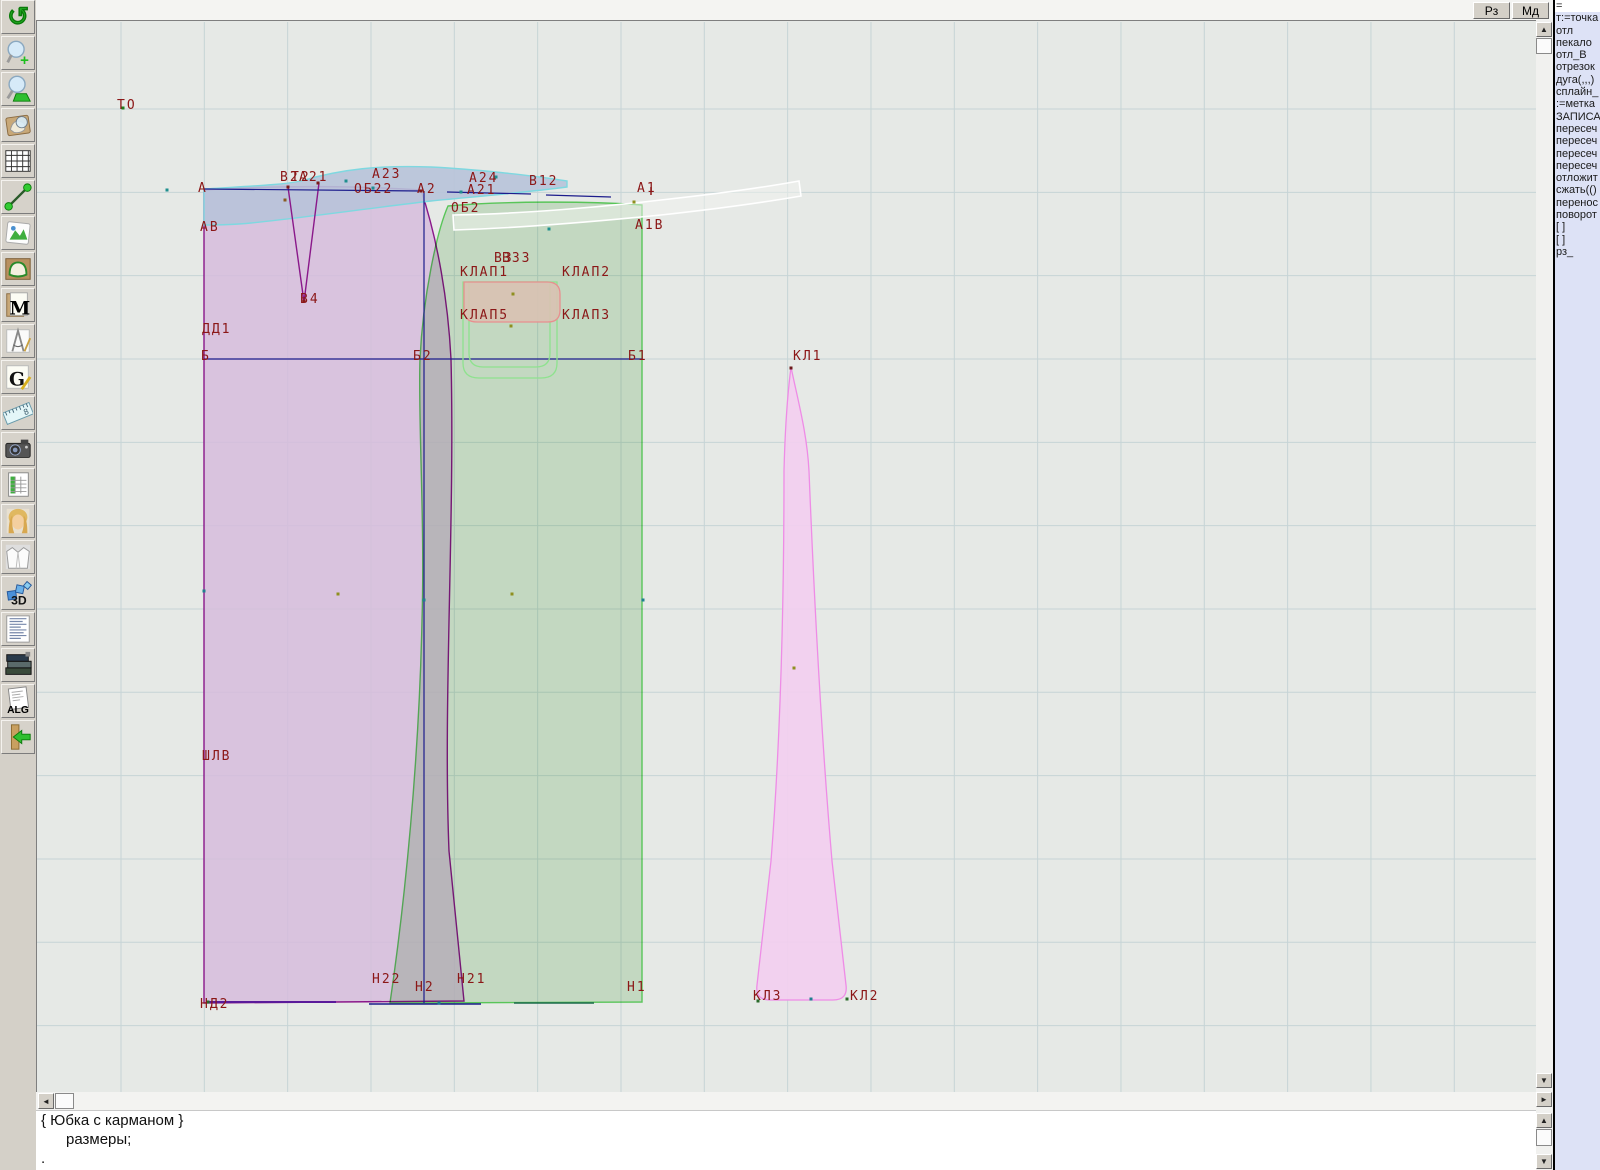 This screenshot has width=1600, height=1170. I want to click on command-item: перенос, so click(1577, 202).